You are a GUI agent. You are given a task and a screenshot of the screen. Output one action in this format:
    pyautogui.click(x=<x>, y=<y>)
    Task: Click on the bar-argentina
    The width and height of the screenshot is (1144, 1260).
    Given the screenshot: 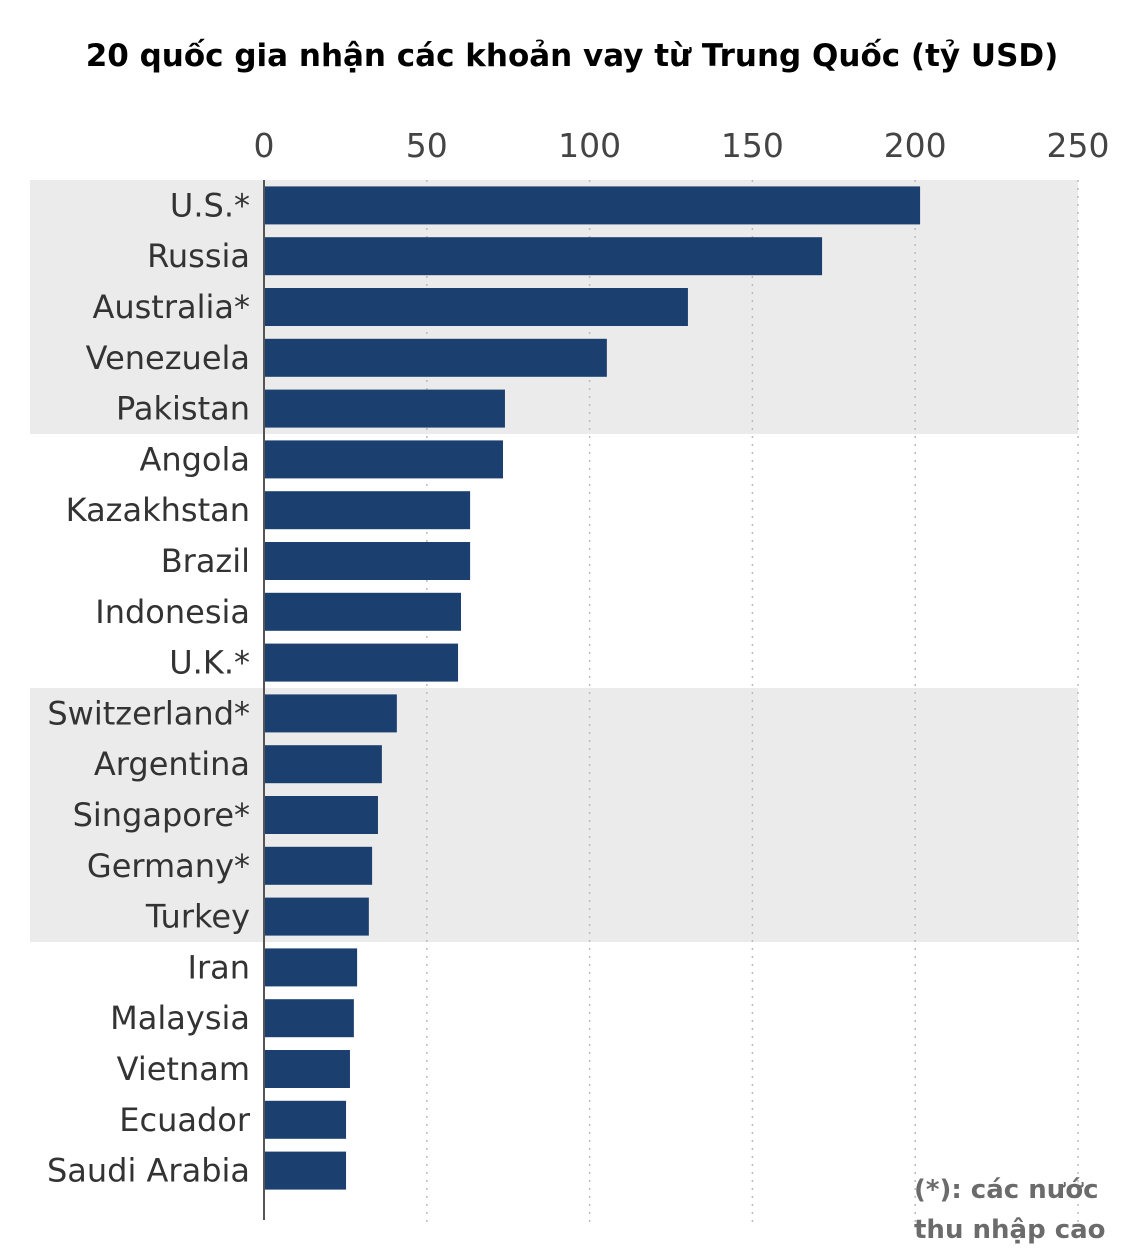 What is the action you would take?
    pyautogui.click(x=323, y=764)
    